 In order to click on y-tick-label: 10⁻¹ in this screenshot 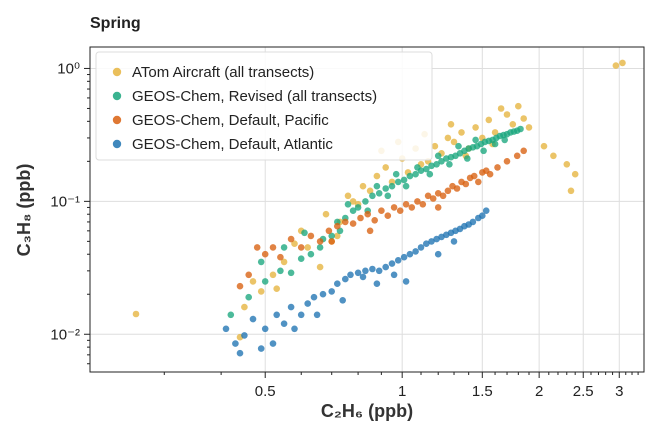, I will do `click(65, 201)`.